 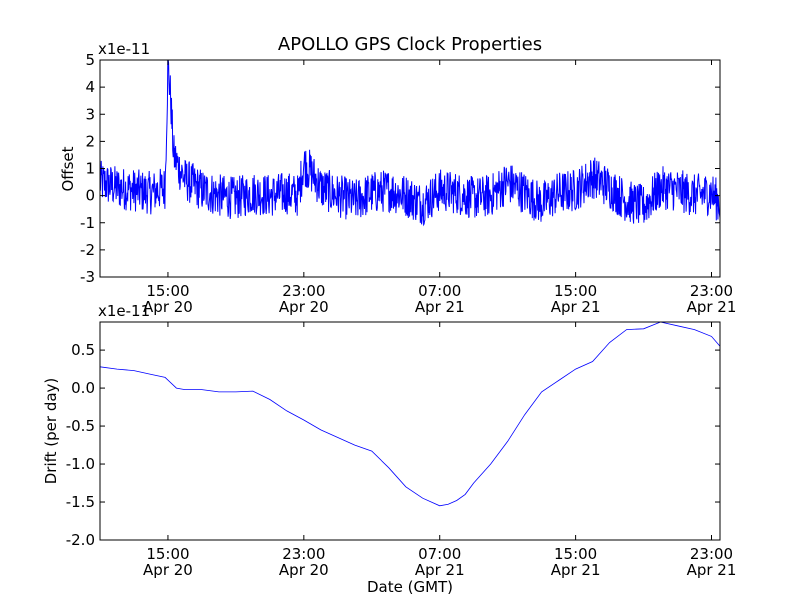 What do you see at coordinates (90, 60) in the screenshot?
I see `y-tick-label: 5` at bounding box center [90, 60].